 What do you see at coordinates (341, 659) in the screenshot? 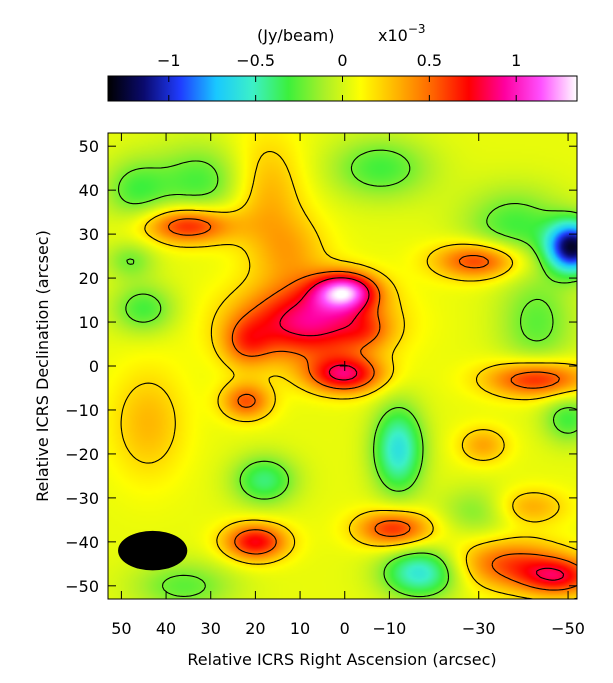
I see `x-axis-label: Relative ICRS Right Ascension (arcsec)` at bounding box center [341, 659].